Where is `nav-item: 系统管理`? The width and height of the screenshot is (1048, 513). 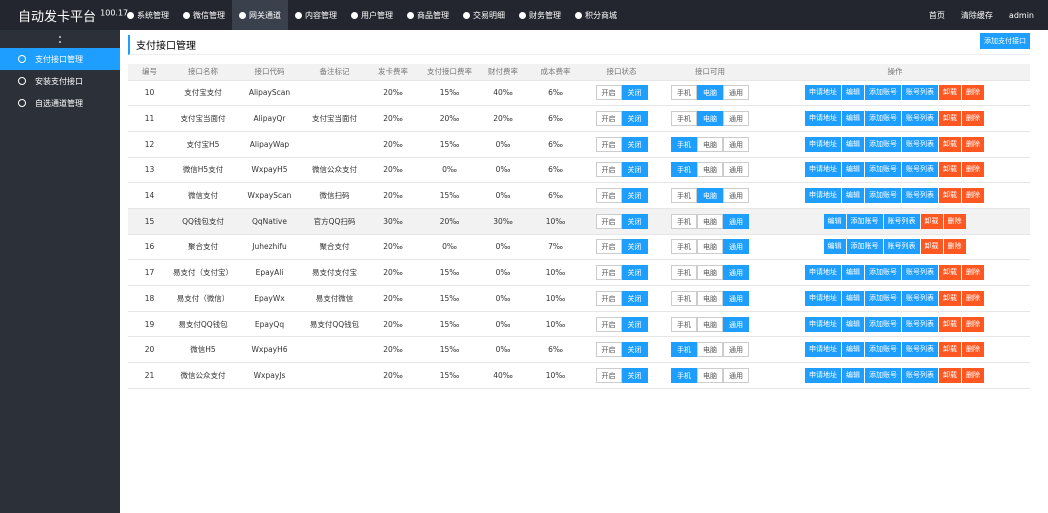
nav-item: 系统管理 is located at coordinates (148, 15).